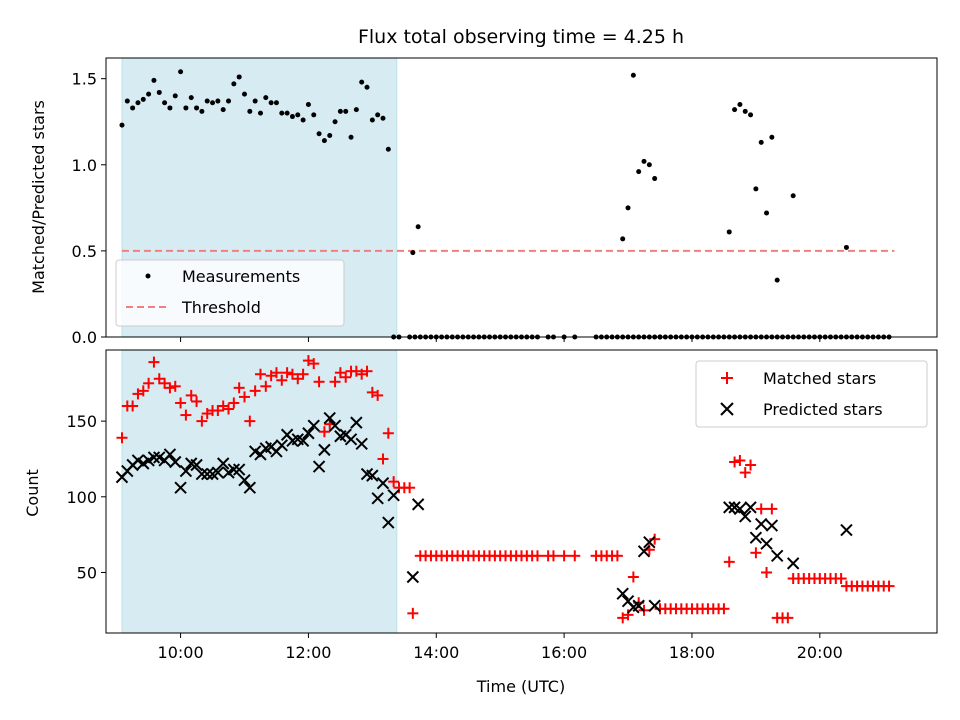 This screenshot has width=960, height=720. I want to click on top-x-ticks, so click(500, 339).